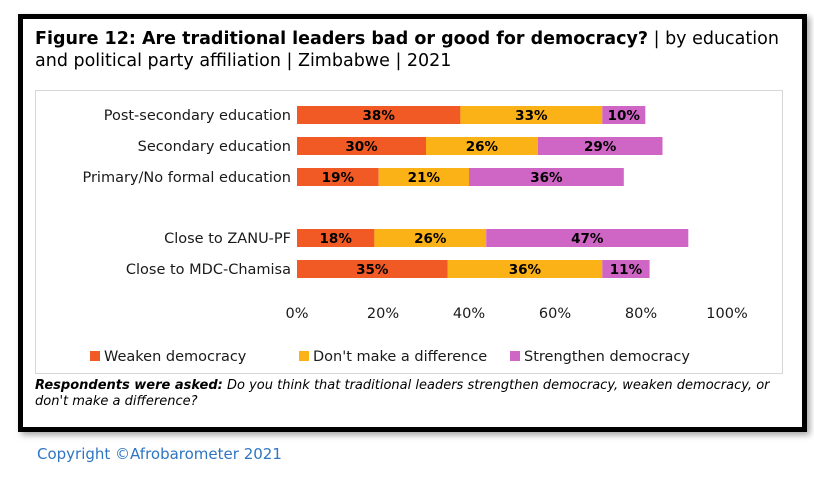  What do you see at coordinates (227, 239) in the screenshot?
I see `category-label: Close to ZANU-PF` at bounding box center [227, 239].